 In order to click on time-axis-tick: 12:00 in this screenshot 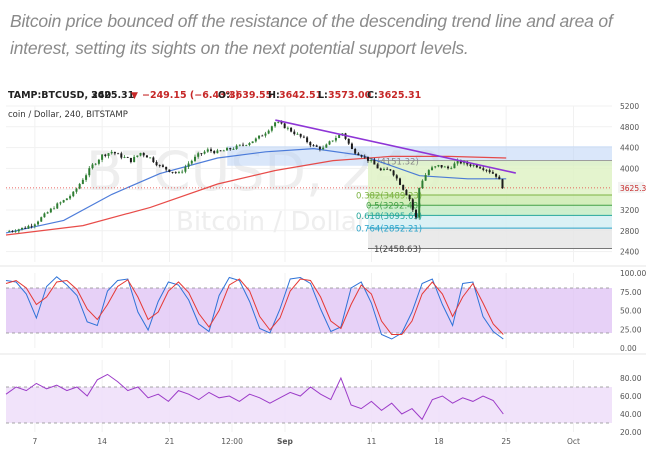, I will do `click(232, 441)`.